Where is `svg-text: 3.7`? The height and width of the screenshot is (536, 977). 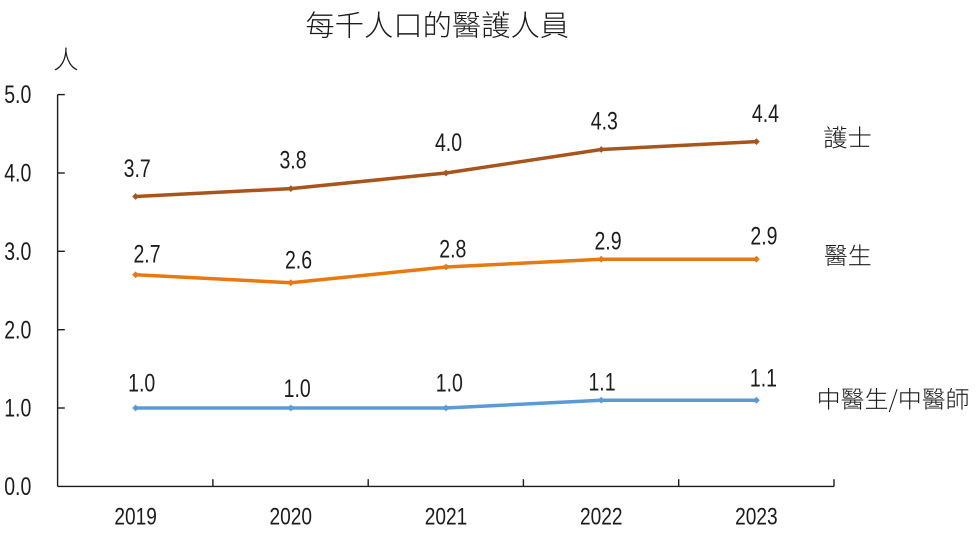 svg-text: 3.7 is located at coordinates (137, 169).